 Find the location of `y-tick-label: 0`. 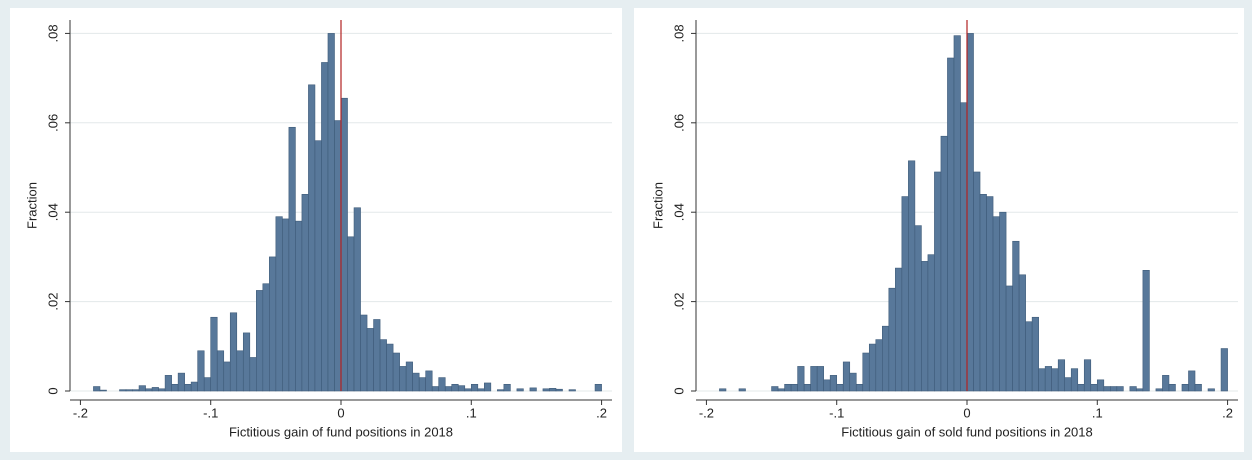

y-tick-label: 0 is located at coordinates (52, 390).